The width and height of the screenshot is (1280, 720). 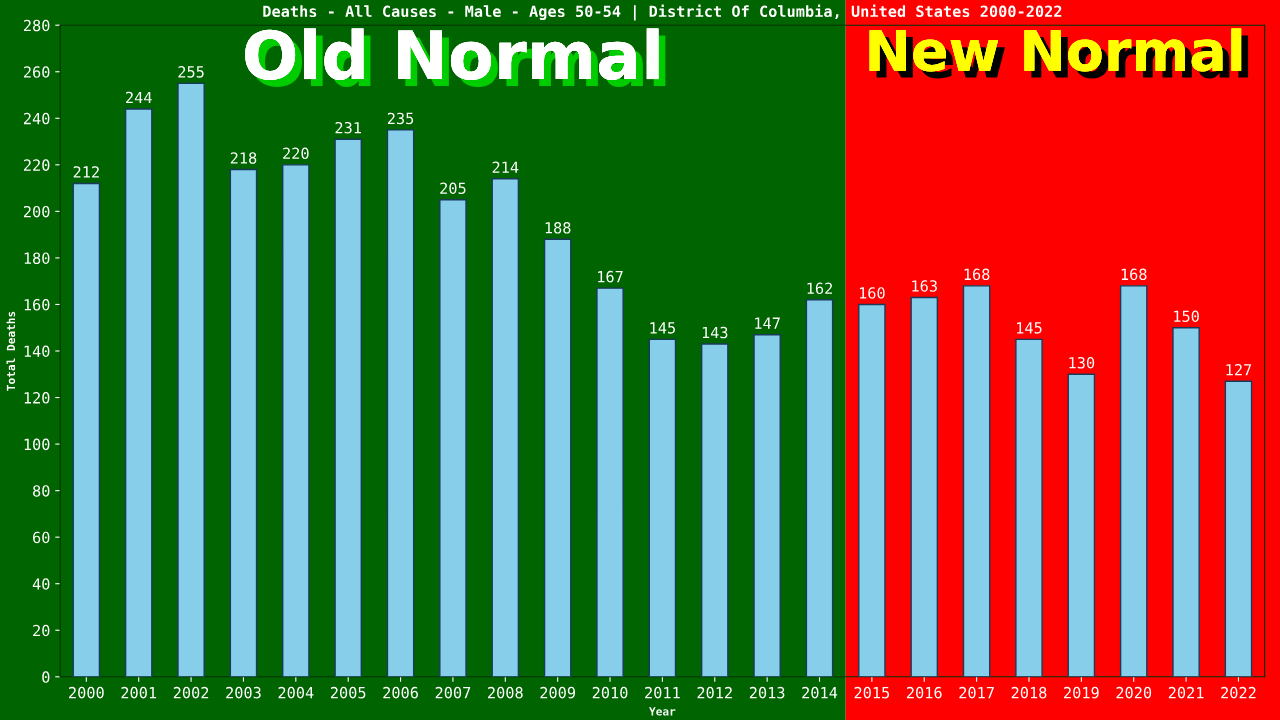 I want to click on x-tick-label: 2012, so click(x=714, y=692).